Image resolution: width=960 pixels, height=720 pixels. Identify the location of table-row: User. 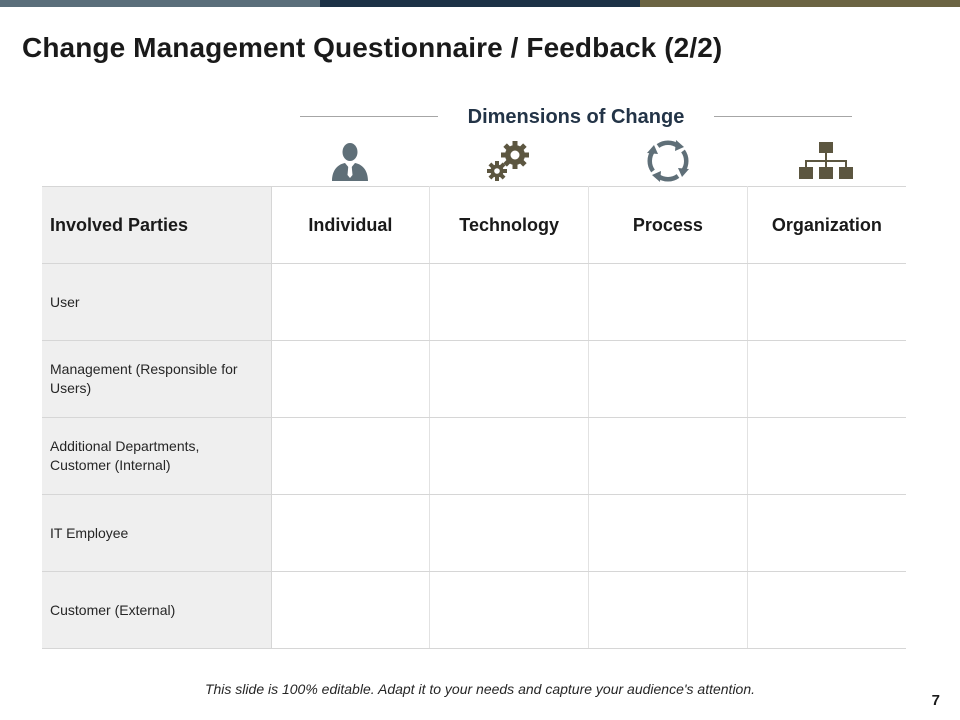
(474, 302).